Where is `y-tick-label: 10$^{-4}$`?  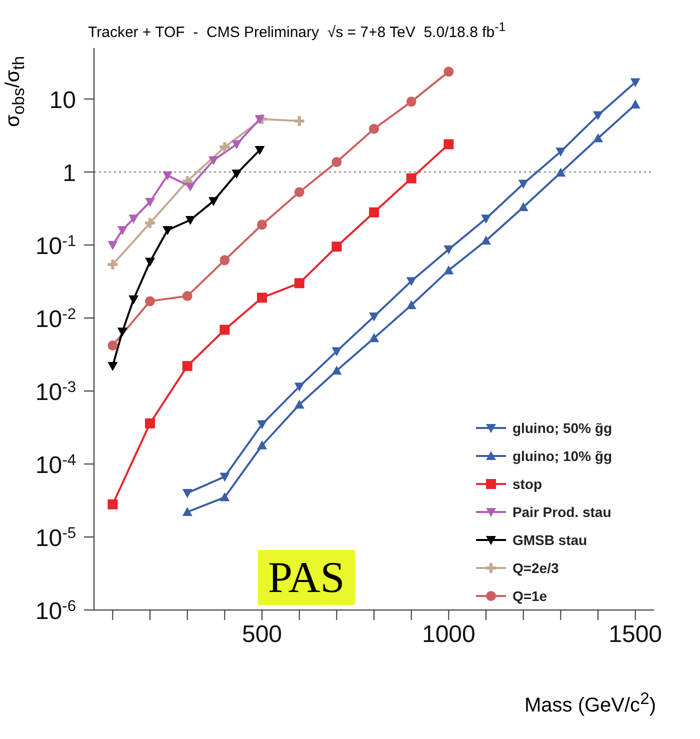 y-tick-label: 10$^{-4}$ is located at coordinates (55, 466).